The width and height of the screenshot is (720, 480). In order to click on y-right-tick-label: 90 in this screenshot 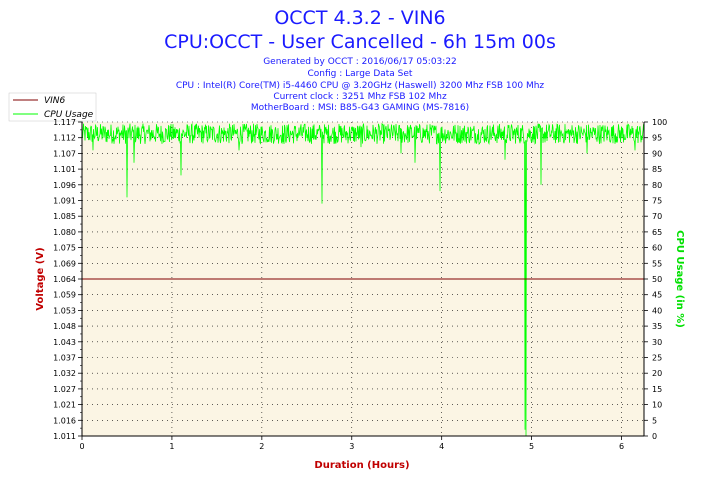, I will do `click(657, 153)`.